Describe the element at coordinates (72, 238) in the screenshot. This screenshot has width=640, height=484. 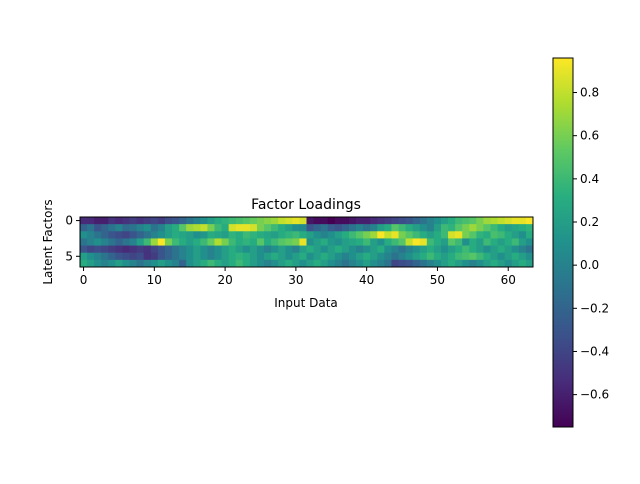
I see `y-axis-ticks: 05` at that location.